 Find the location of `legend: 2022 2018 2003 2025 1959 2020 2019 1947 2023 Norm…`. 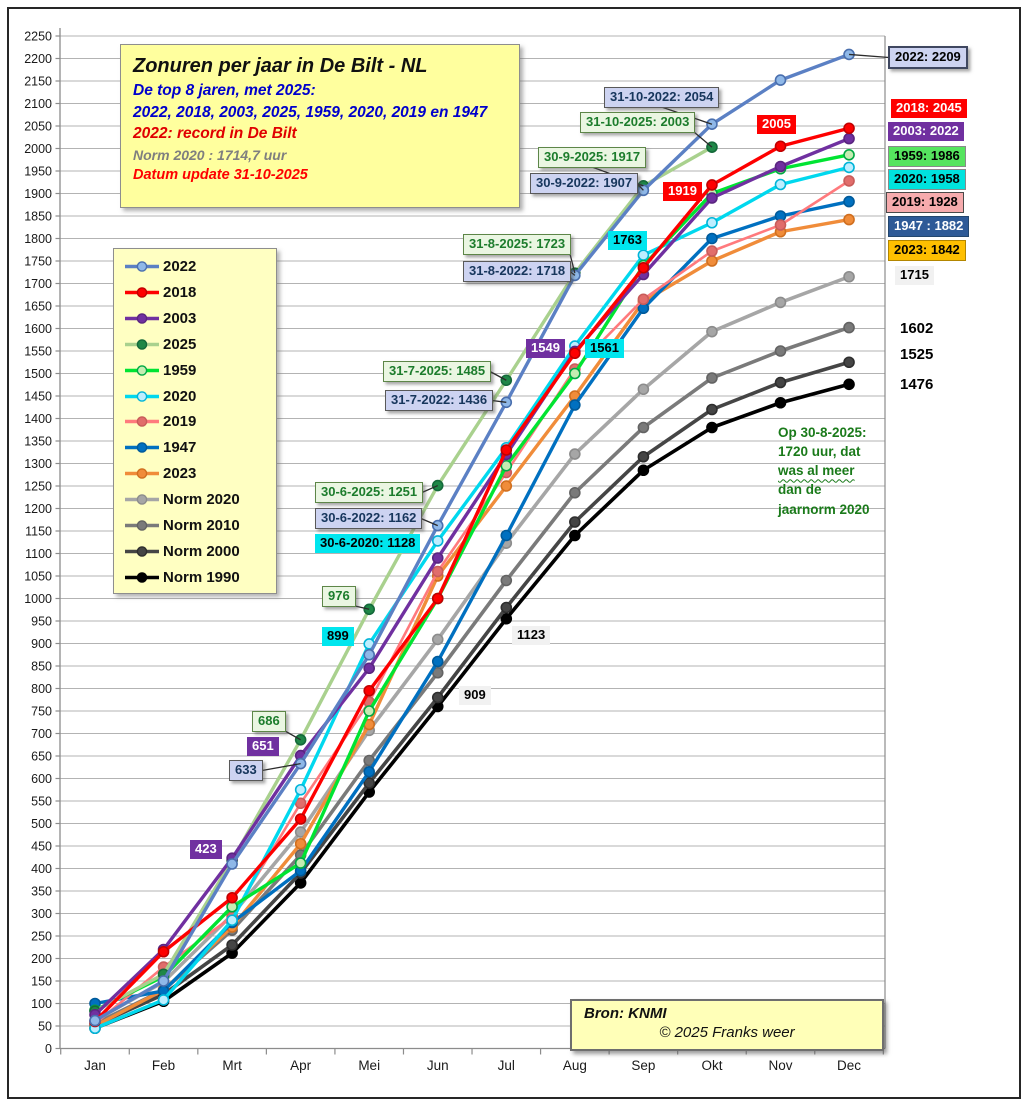

legend: 2022 2018 2003 2025 1959 2020 2019 1947 2023 Norm… is located at coordinates (195, 421).